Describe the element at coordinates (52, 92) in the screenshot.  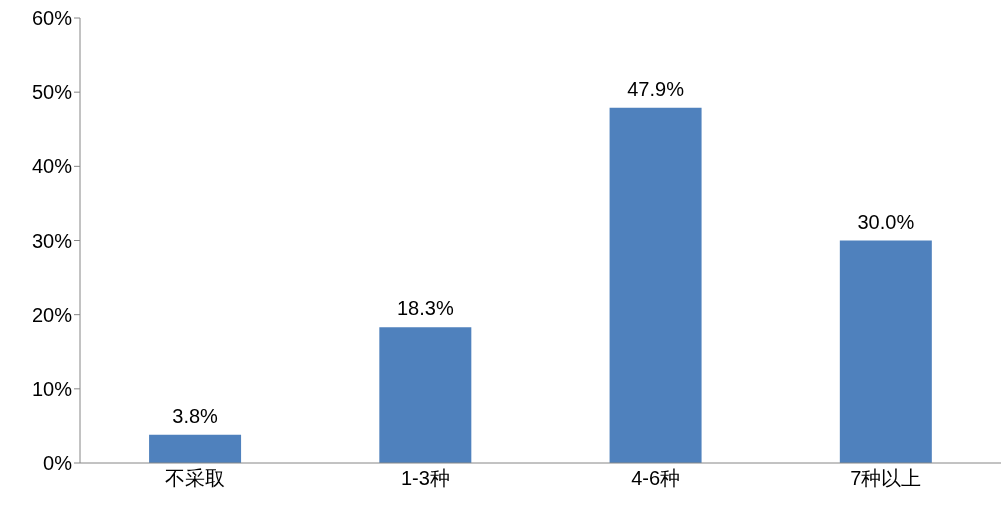
I see `y-tick-label: 50%` at that location.